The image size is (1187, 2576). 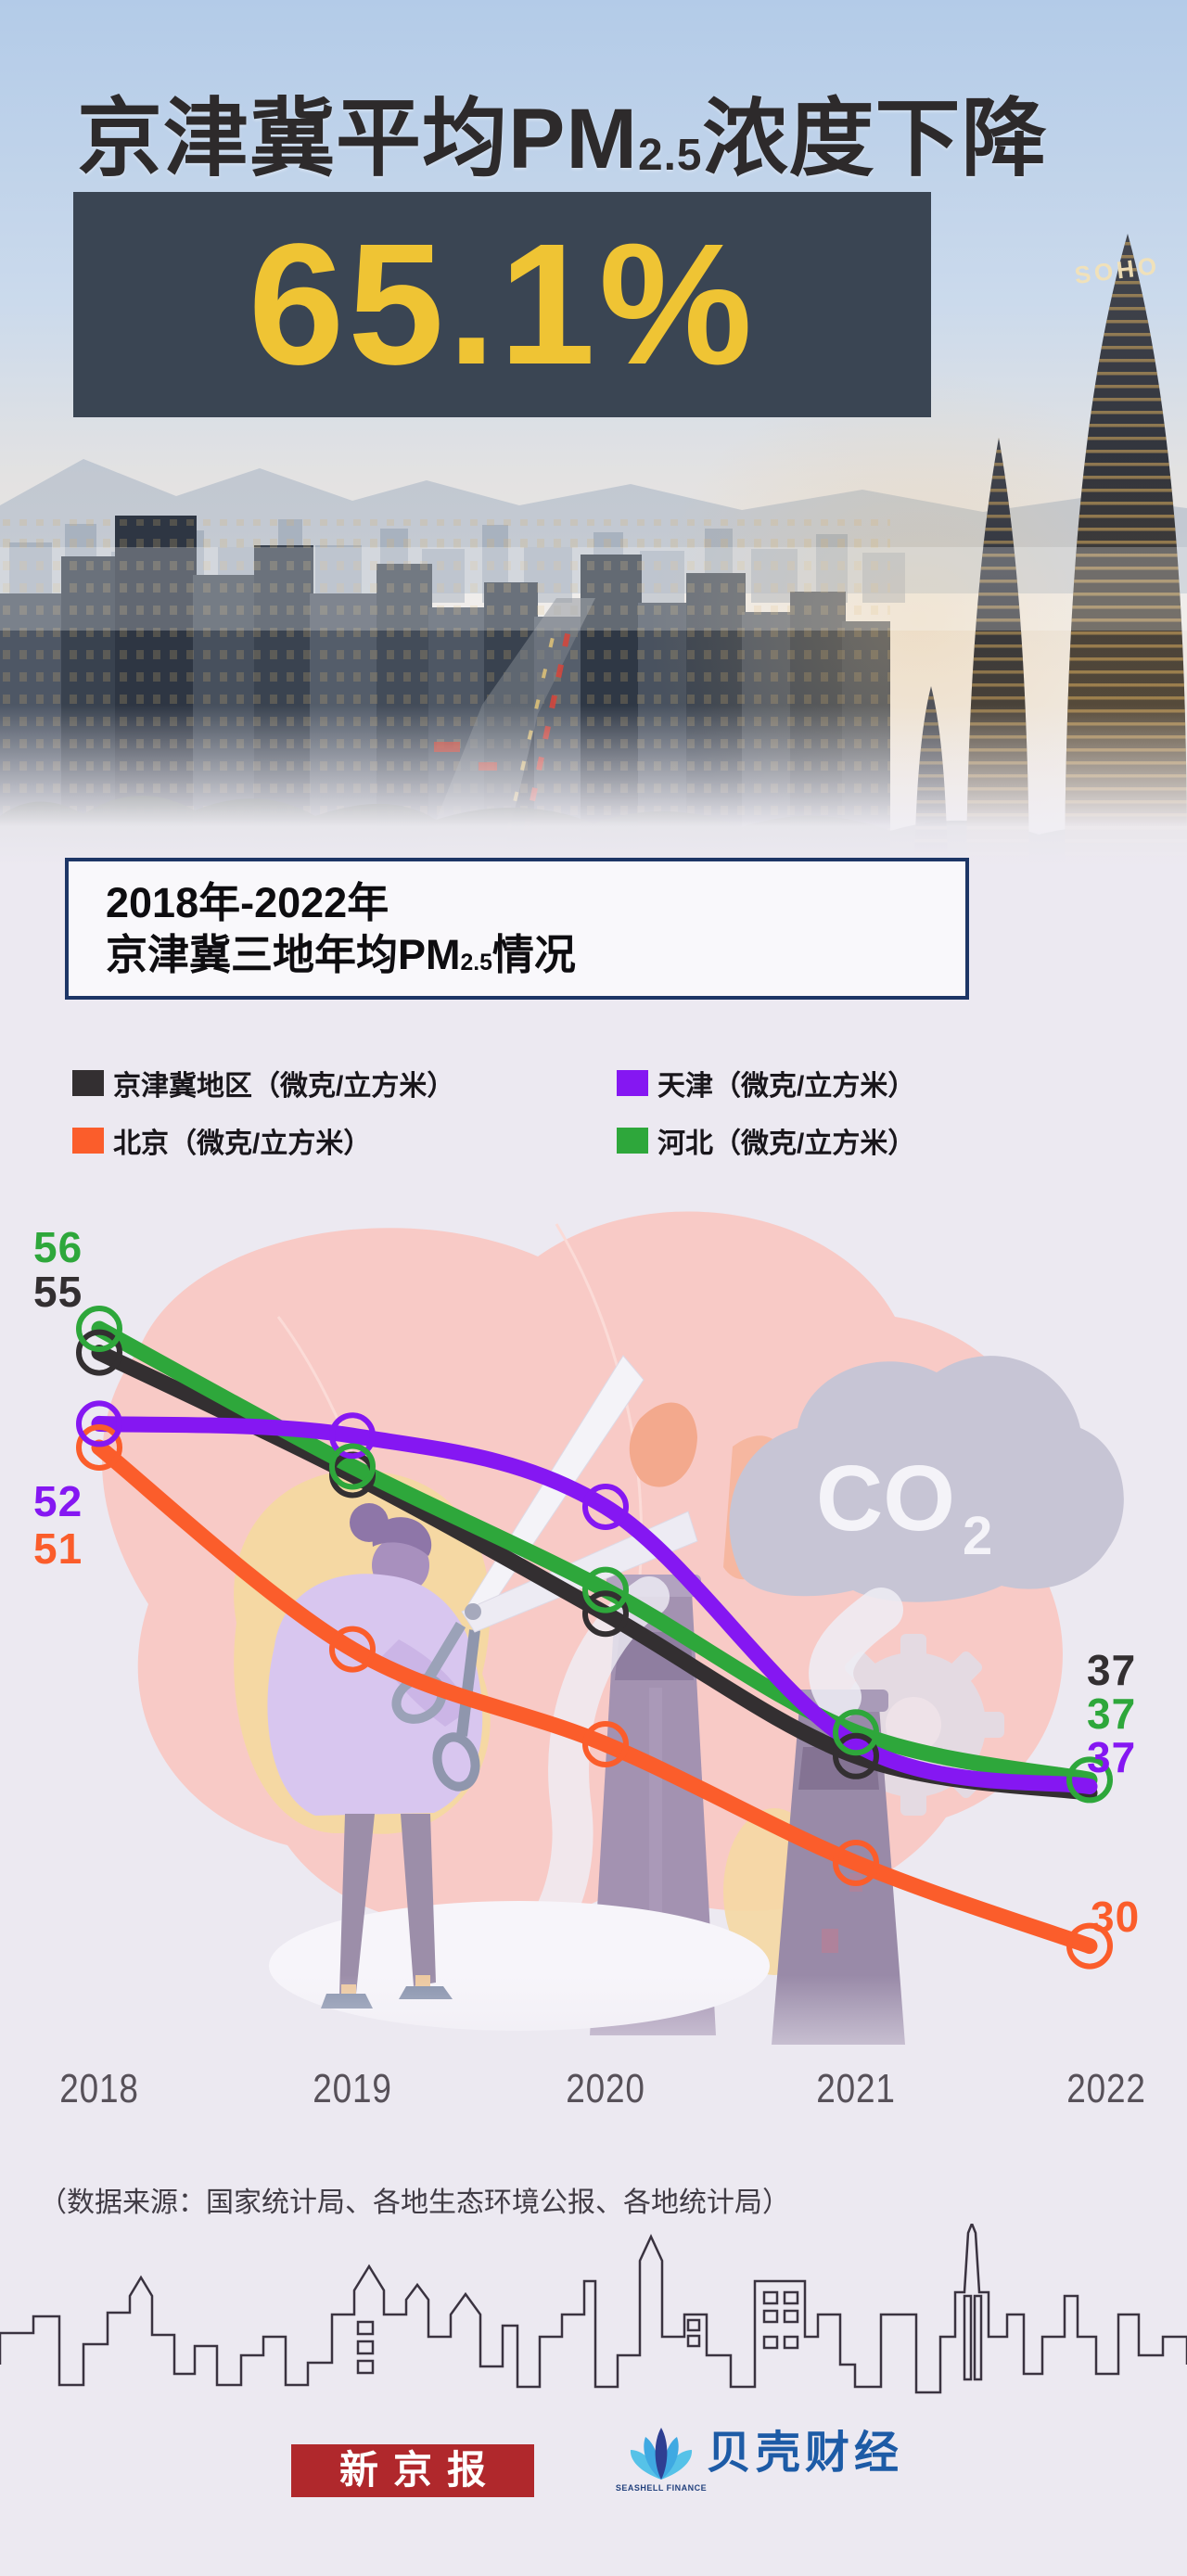 I want to click on point-京津冀地区-2018, so click(x=99, y=1352).